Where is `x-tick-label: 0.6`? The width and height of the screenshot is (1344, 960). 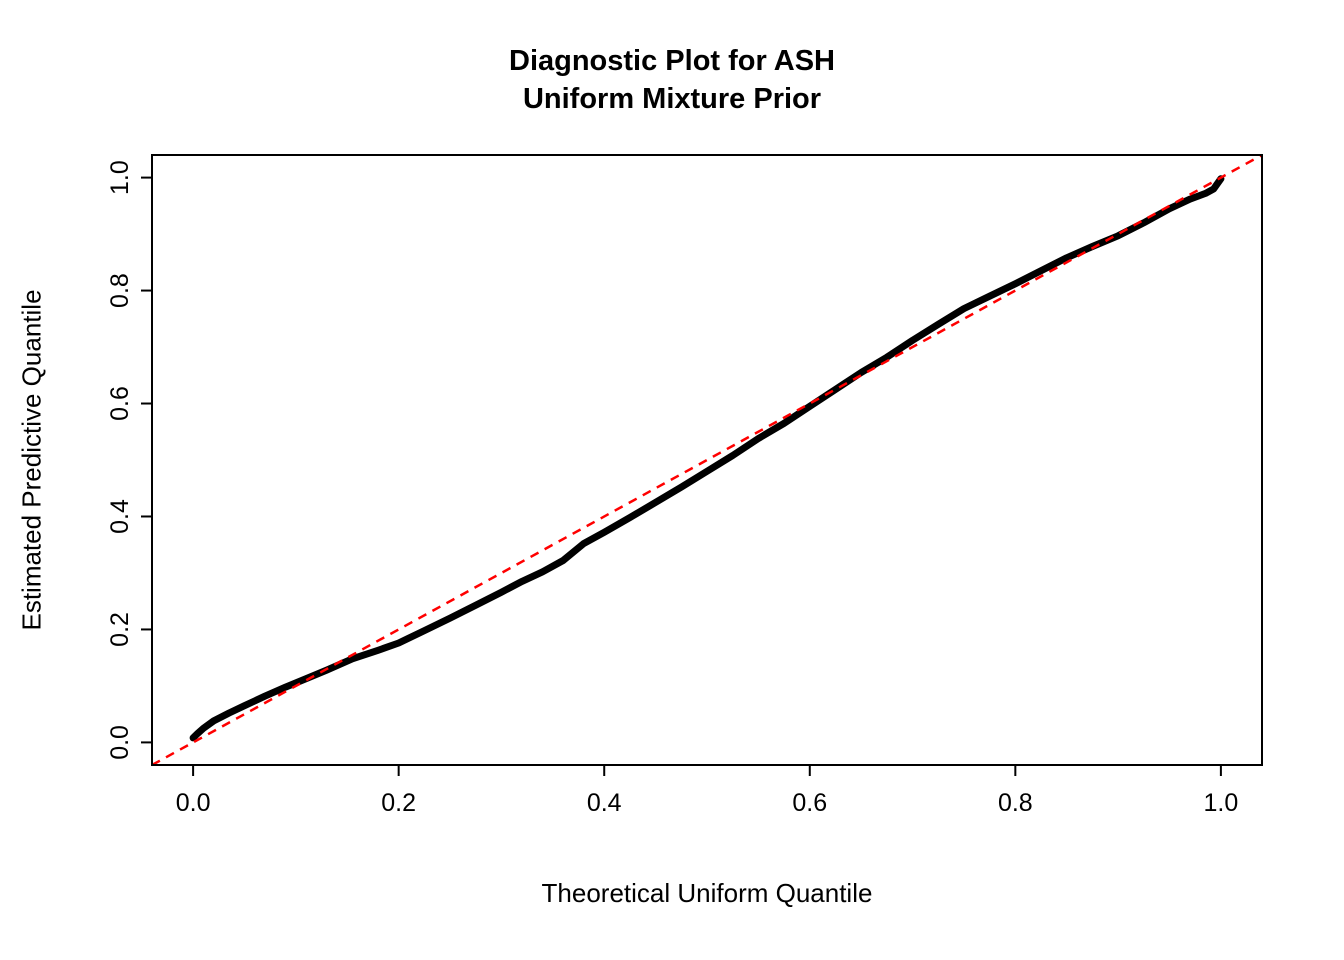 x-tick-label: 0.6 is located at coordinates (809, 803).